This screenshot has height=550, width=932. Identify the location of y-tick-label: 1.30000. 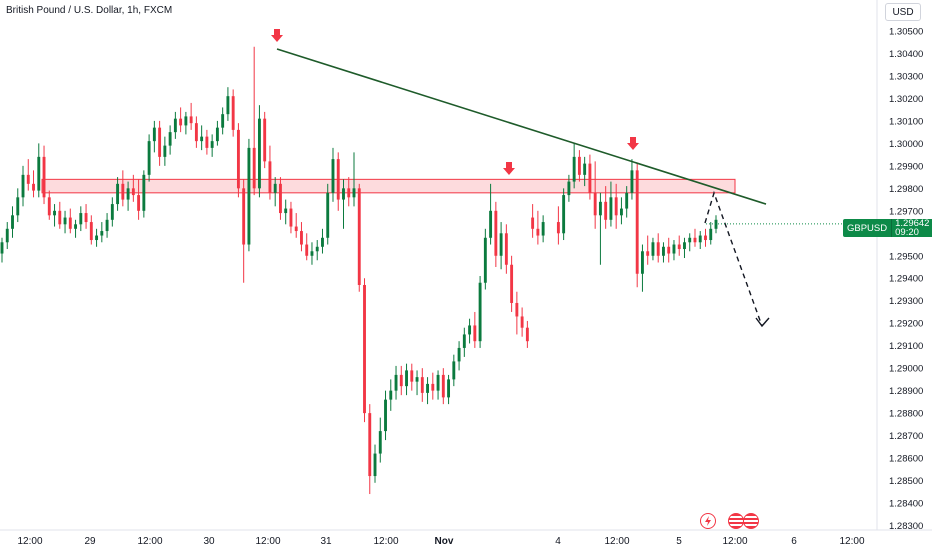
(906, 144).